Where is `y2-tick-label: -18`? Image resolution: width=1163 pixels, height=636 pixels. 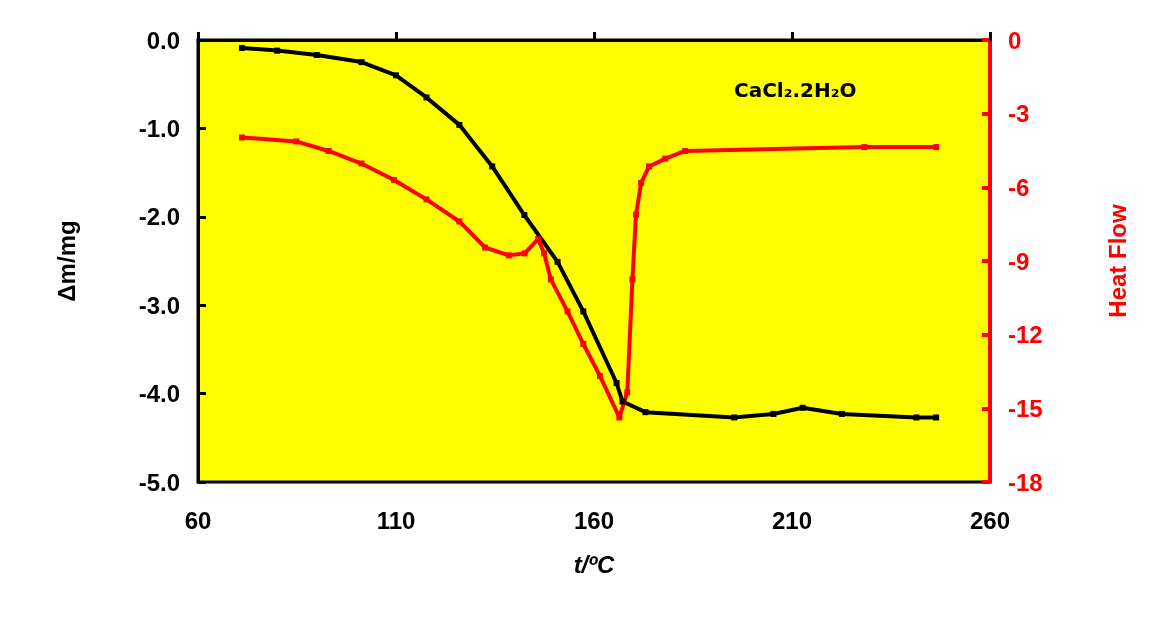
y2-tick-label: -18 is located at coordinates (1025, 482).